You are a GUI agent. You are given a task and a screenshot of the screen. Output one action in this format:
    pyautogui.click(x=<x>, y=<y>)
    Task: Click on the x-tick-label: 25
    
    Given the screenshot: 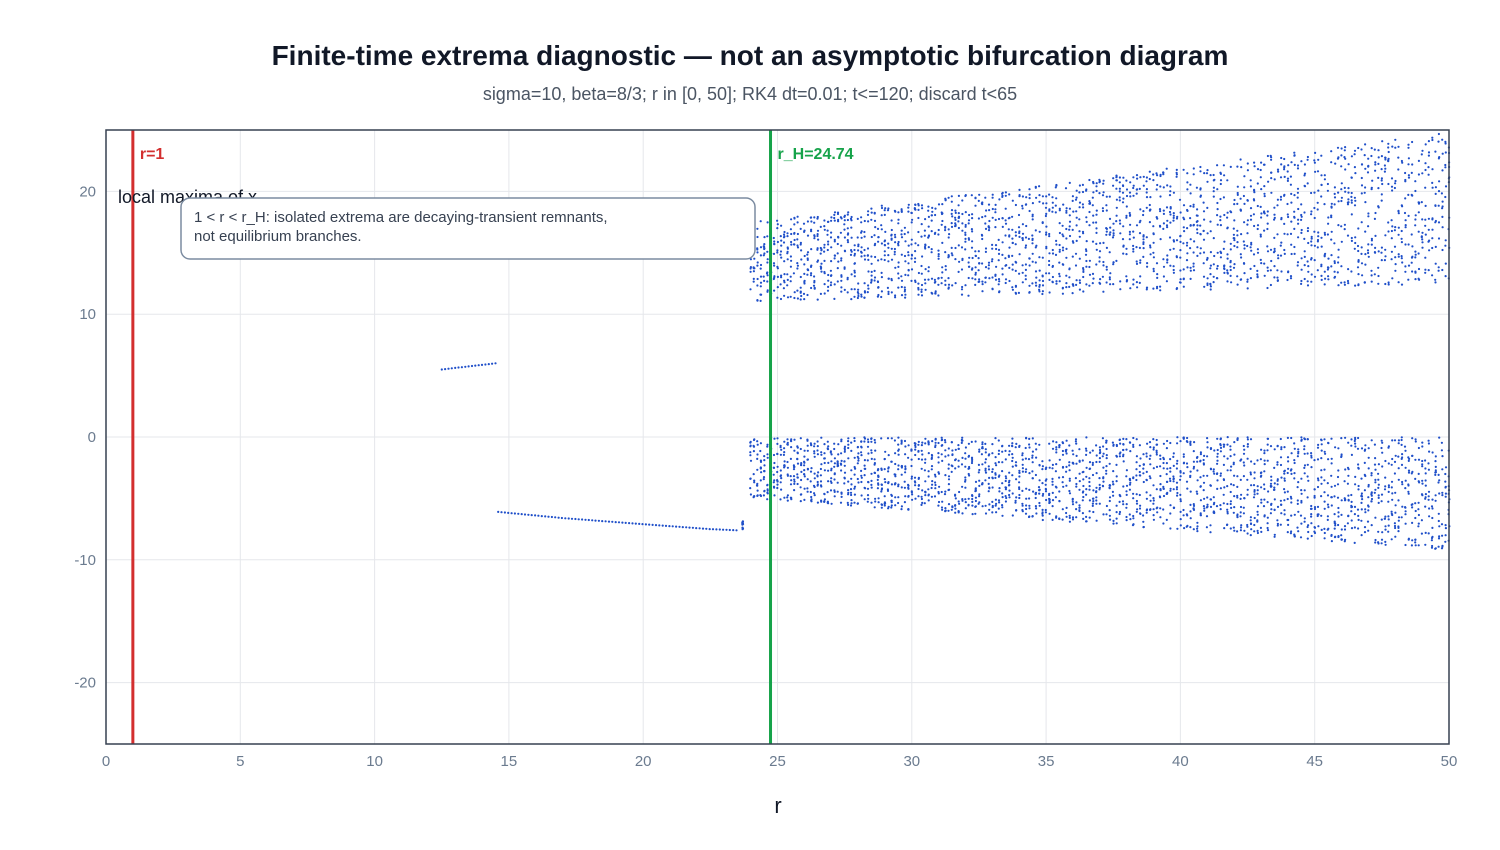 What is the action you would take?
    pyautogui.click(x=777, y=761)
    